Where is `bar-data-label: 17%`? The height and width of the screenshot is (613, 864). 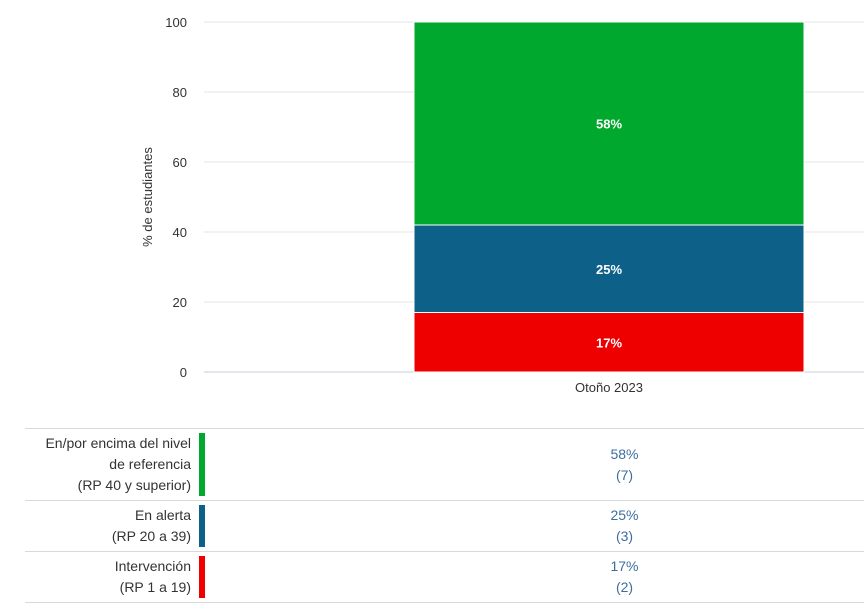
bar-data-label: 17% is located at coordinates (609, 342).